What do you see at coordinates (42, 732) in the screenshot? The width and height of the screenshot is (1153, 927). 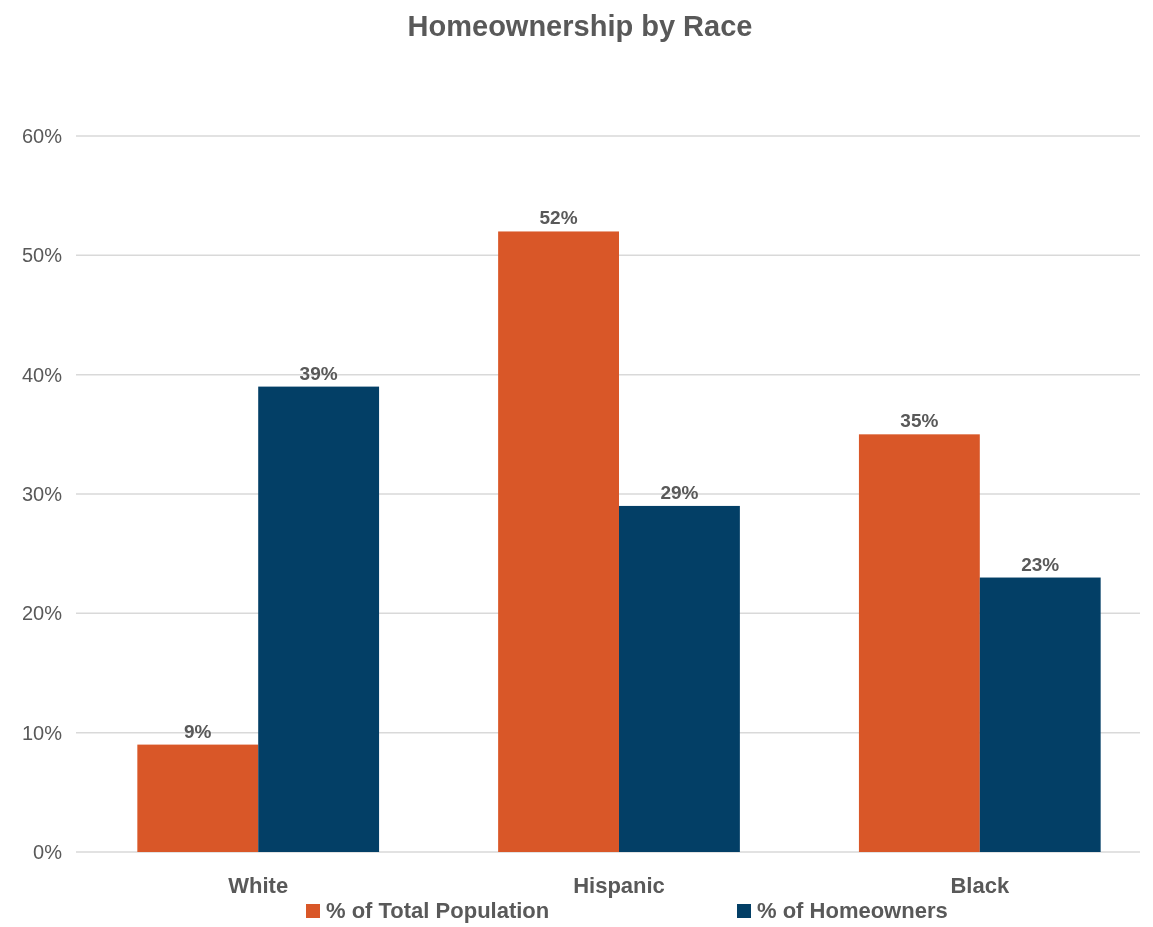 I see `y-tick-label: 10%` at bounding box center [42, 732].